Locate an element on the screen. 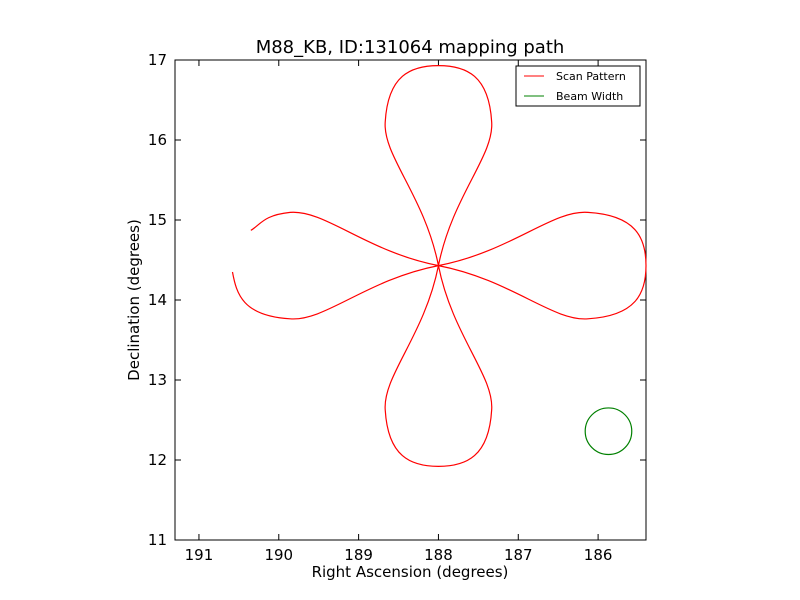  scan-lobe-left is located at coordinates (335, 265).